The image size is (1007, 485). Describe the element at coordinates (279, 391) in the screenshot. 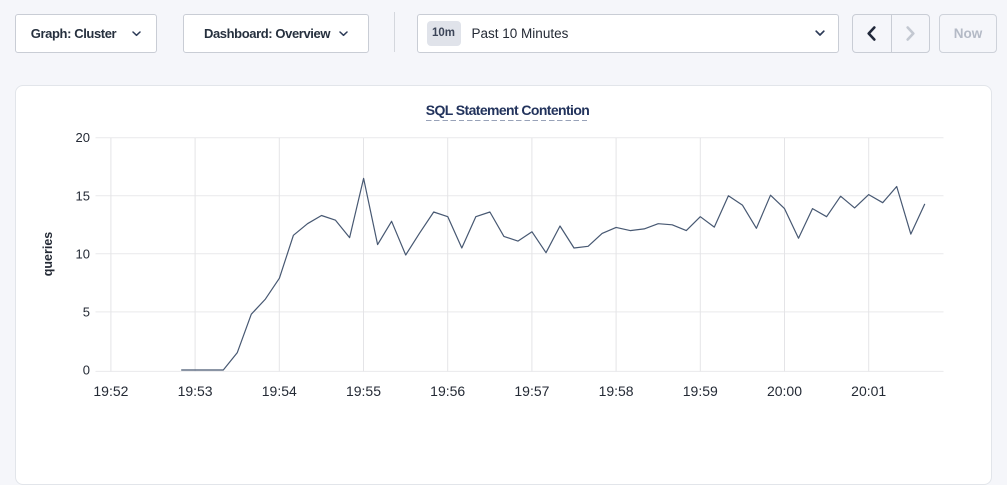

I see `svg-text: 19:54` at that location.